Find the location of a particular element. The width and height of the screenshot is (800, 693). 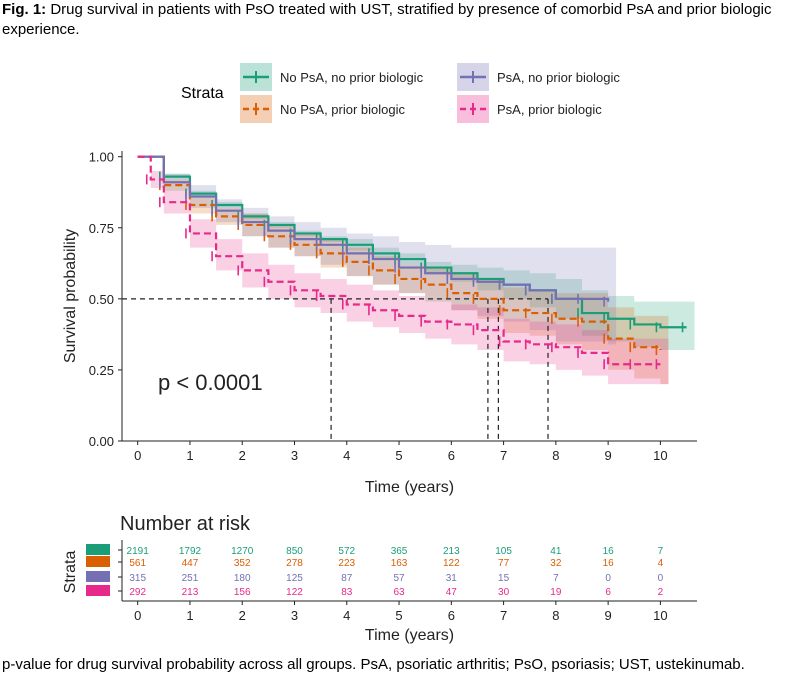

risk-count: 19 is located at coordinates (556, 592).